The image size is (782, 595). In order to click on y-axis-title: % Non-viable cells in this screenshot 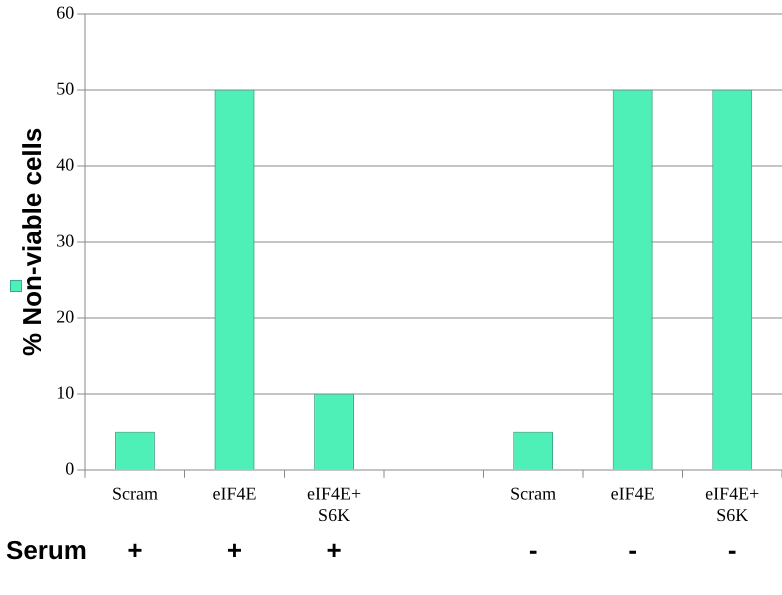, I will do `click(31, 242)`.